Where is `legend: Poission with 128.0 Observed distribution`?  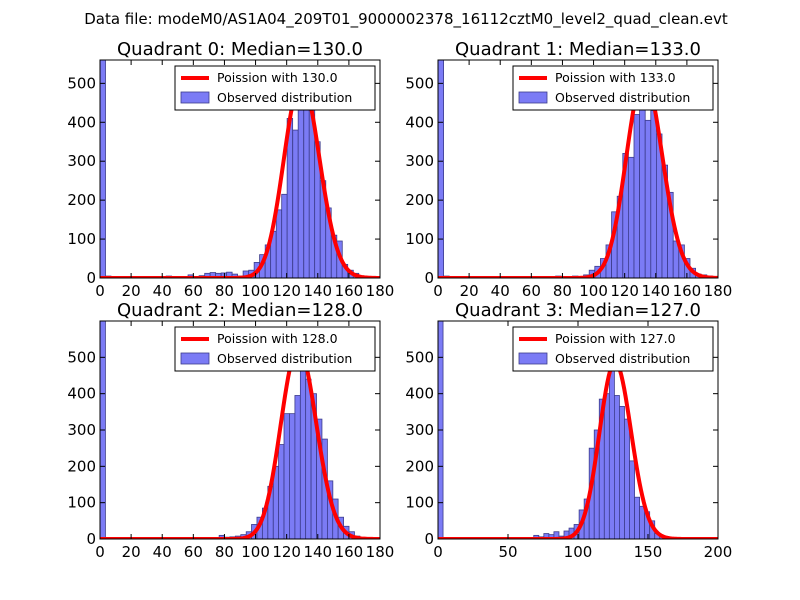 legend: Poission with 128.0 Observed distribution is located at coordinates (275, 349).